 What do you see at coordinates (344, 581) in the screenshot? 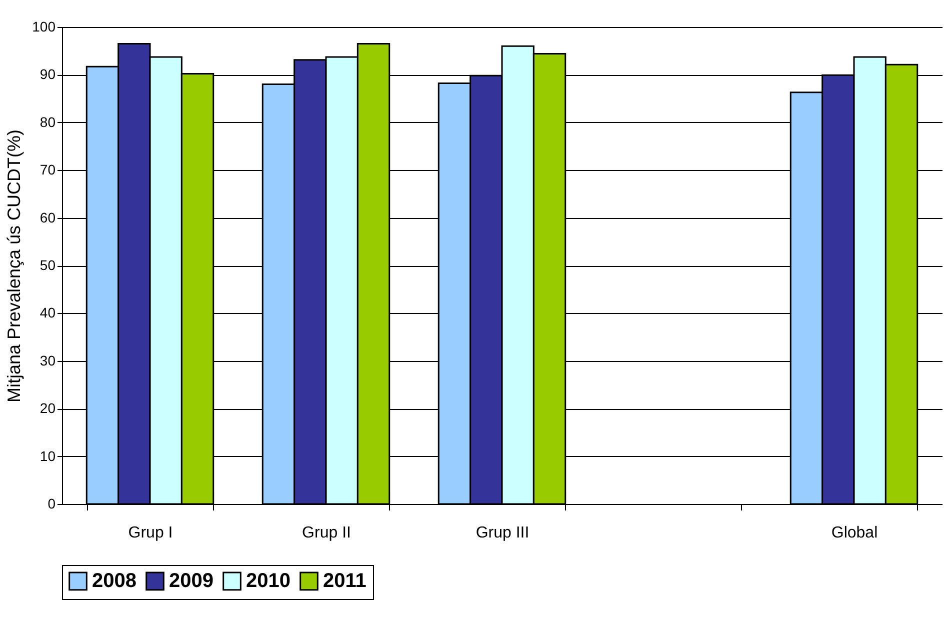
I see `legend-label: 2011` at bounding box center [344, 581].